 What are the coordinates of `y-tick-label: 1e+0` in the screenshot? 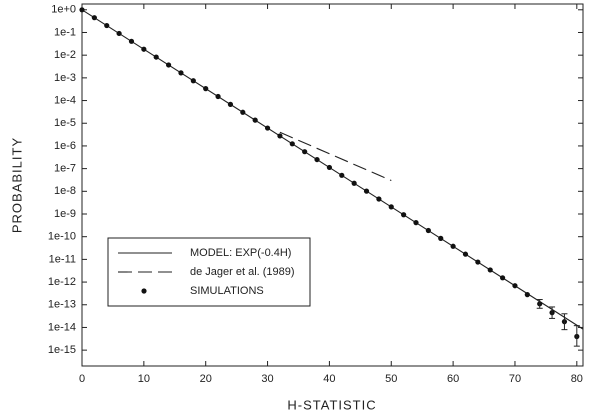 It's located at (63, 10).